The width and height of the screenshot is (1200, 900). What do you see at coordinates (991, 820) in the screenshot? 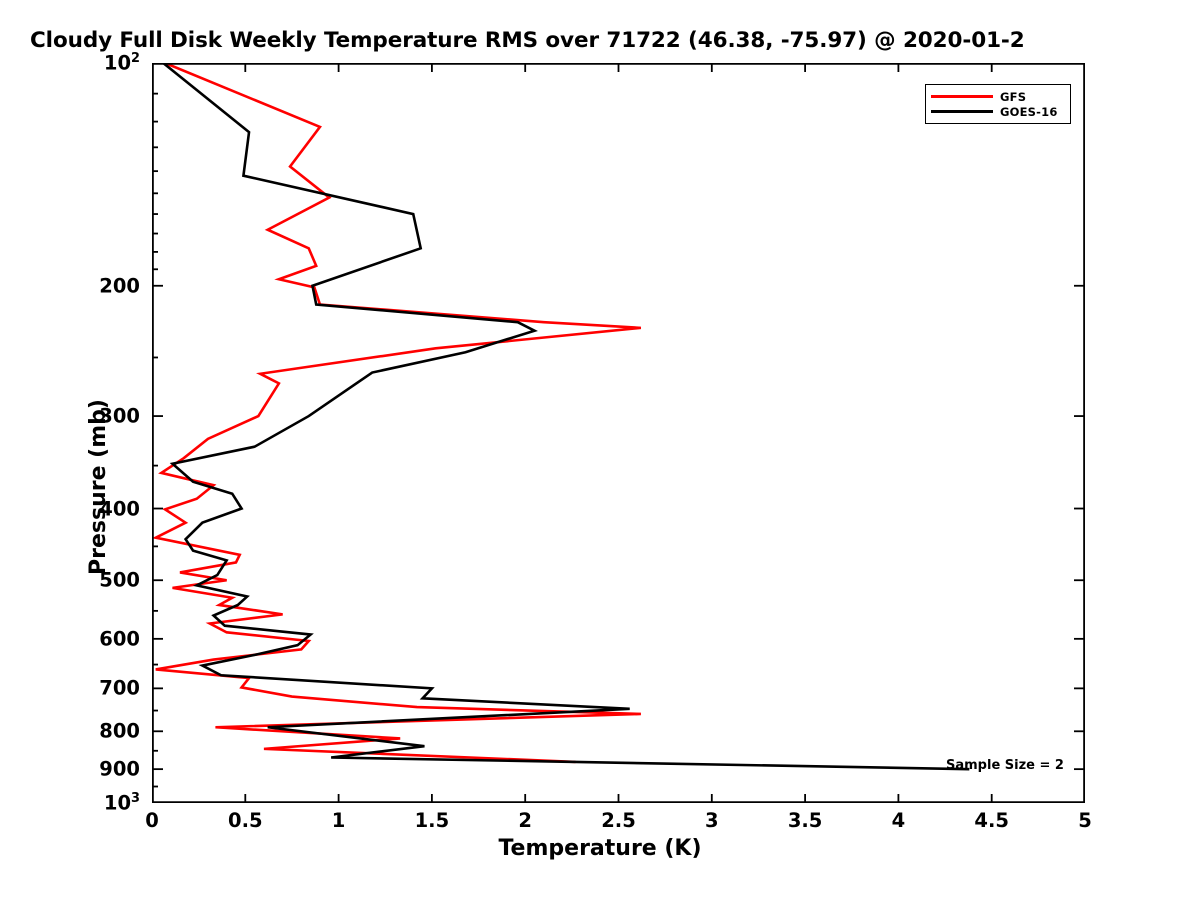
I see `x-tick-label: 4.5` at bounding box center [991, 820].